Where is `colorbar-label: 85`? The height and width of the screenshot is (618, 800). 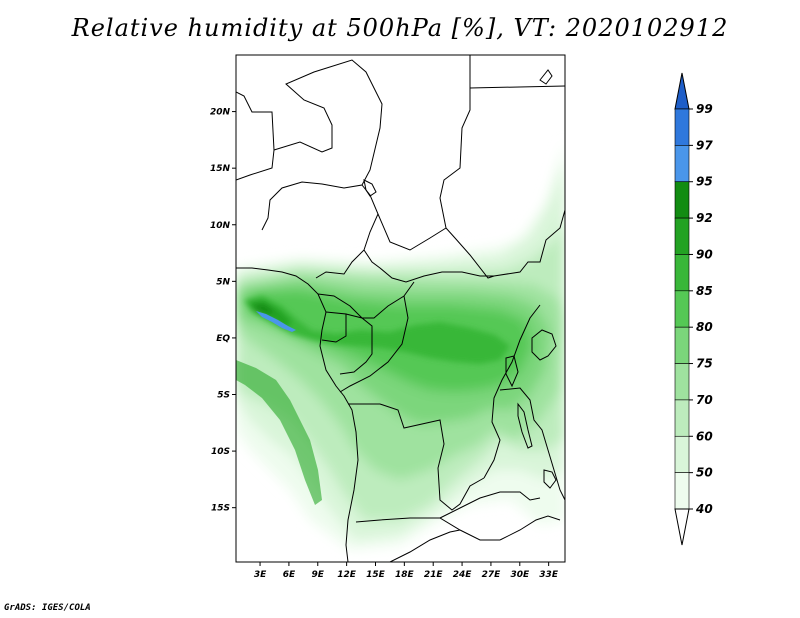
colorbar-label: 85 is located at coordinates (704, 291).